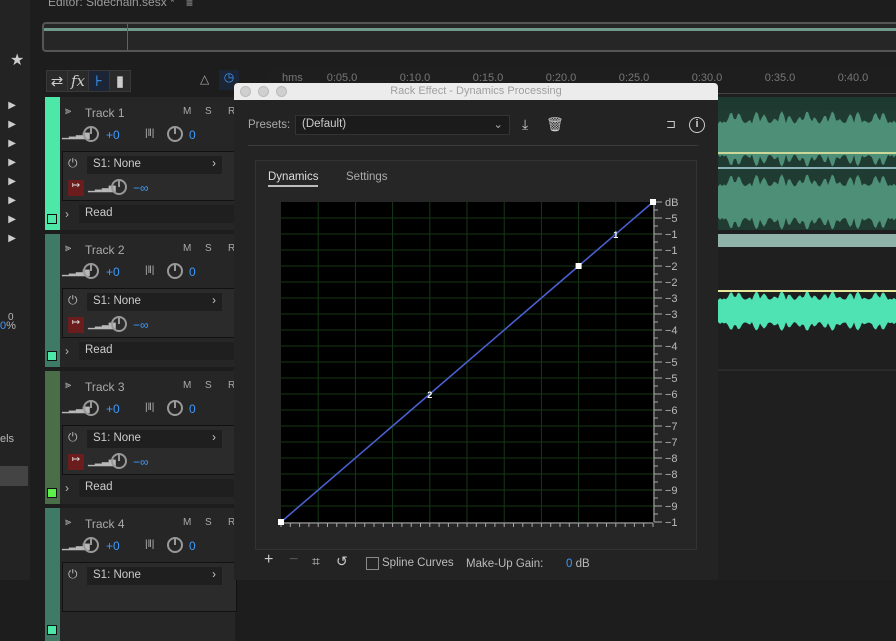 The height and width of the screenshot is (641, 896). What do you see at coordinates (281, 91) in the screenshot?
I see `zoom-button` at bounding box center [281, 91].